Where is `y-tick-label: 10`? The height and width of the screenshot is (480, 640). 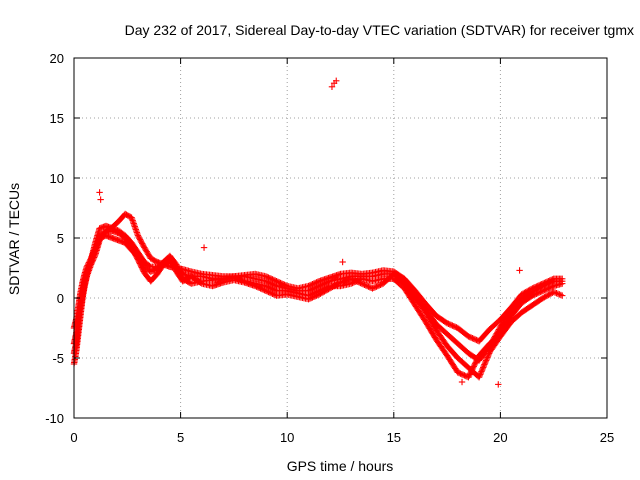
y-tick-label: 10 is located at coordinates (57, 178).